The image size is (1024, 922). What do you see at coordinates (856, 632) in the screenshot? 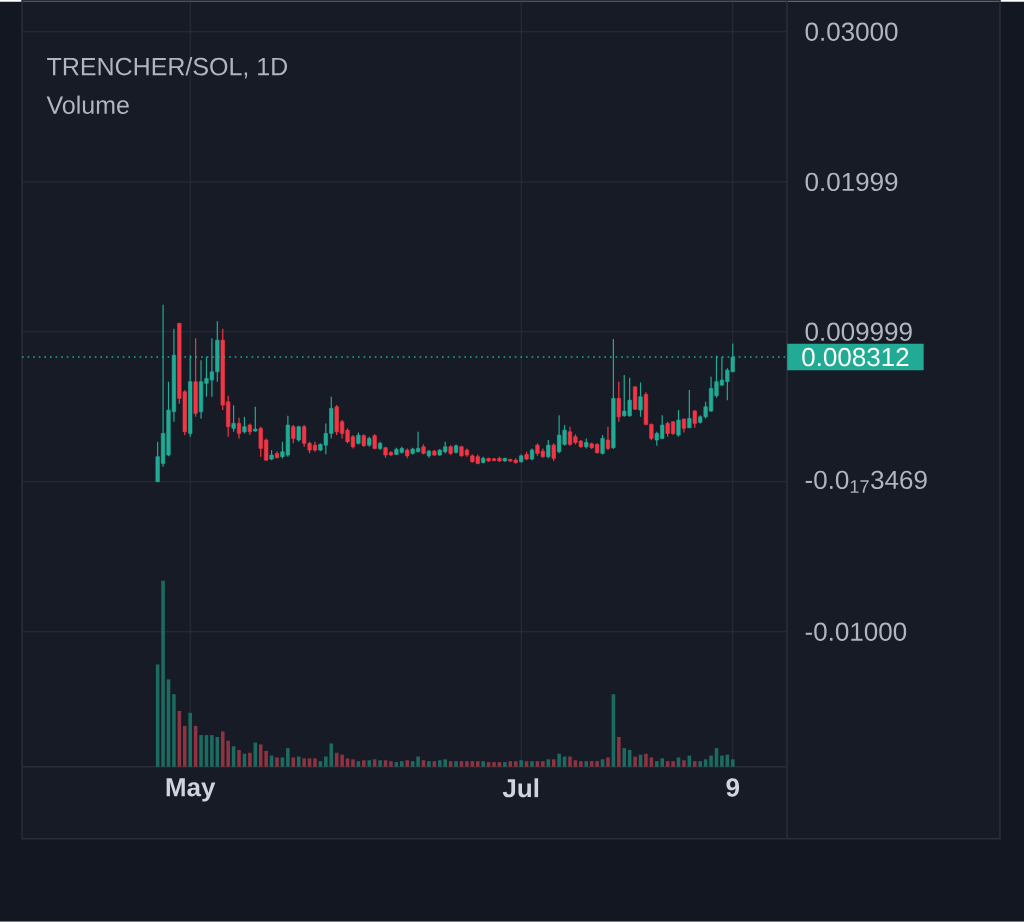
I see `y-tick-label: -0.01000` at bounding box center [856, 632].